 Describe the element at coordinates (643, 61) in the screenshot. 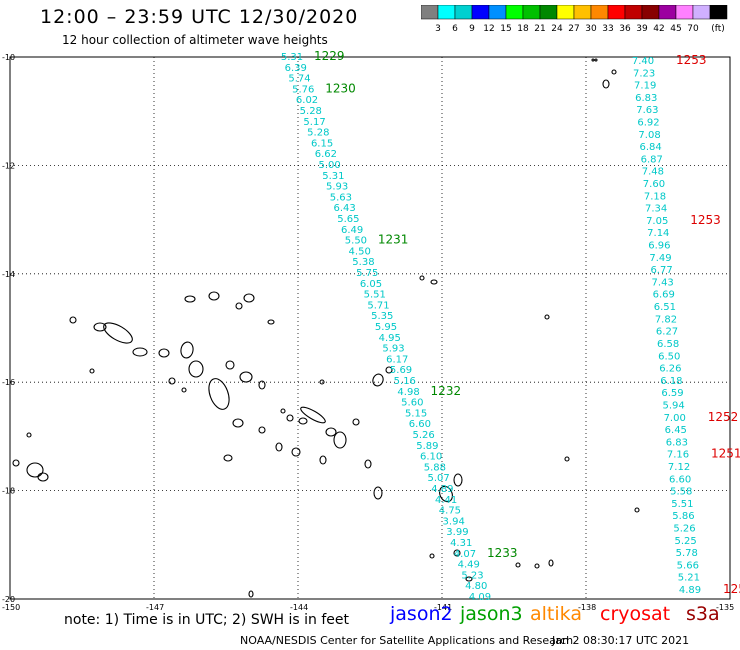

I see `wave-height-value: 7.40` at that location.